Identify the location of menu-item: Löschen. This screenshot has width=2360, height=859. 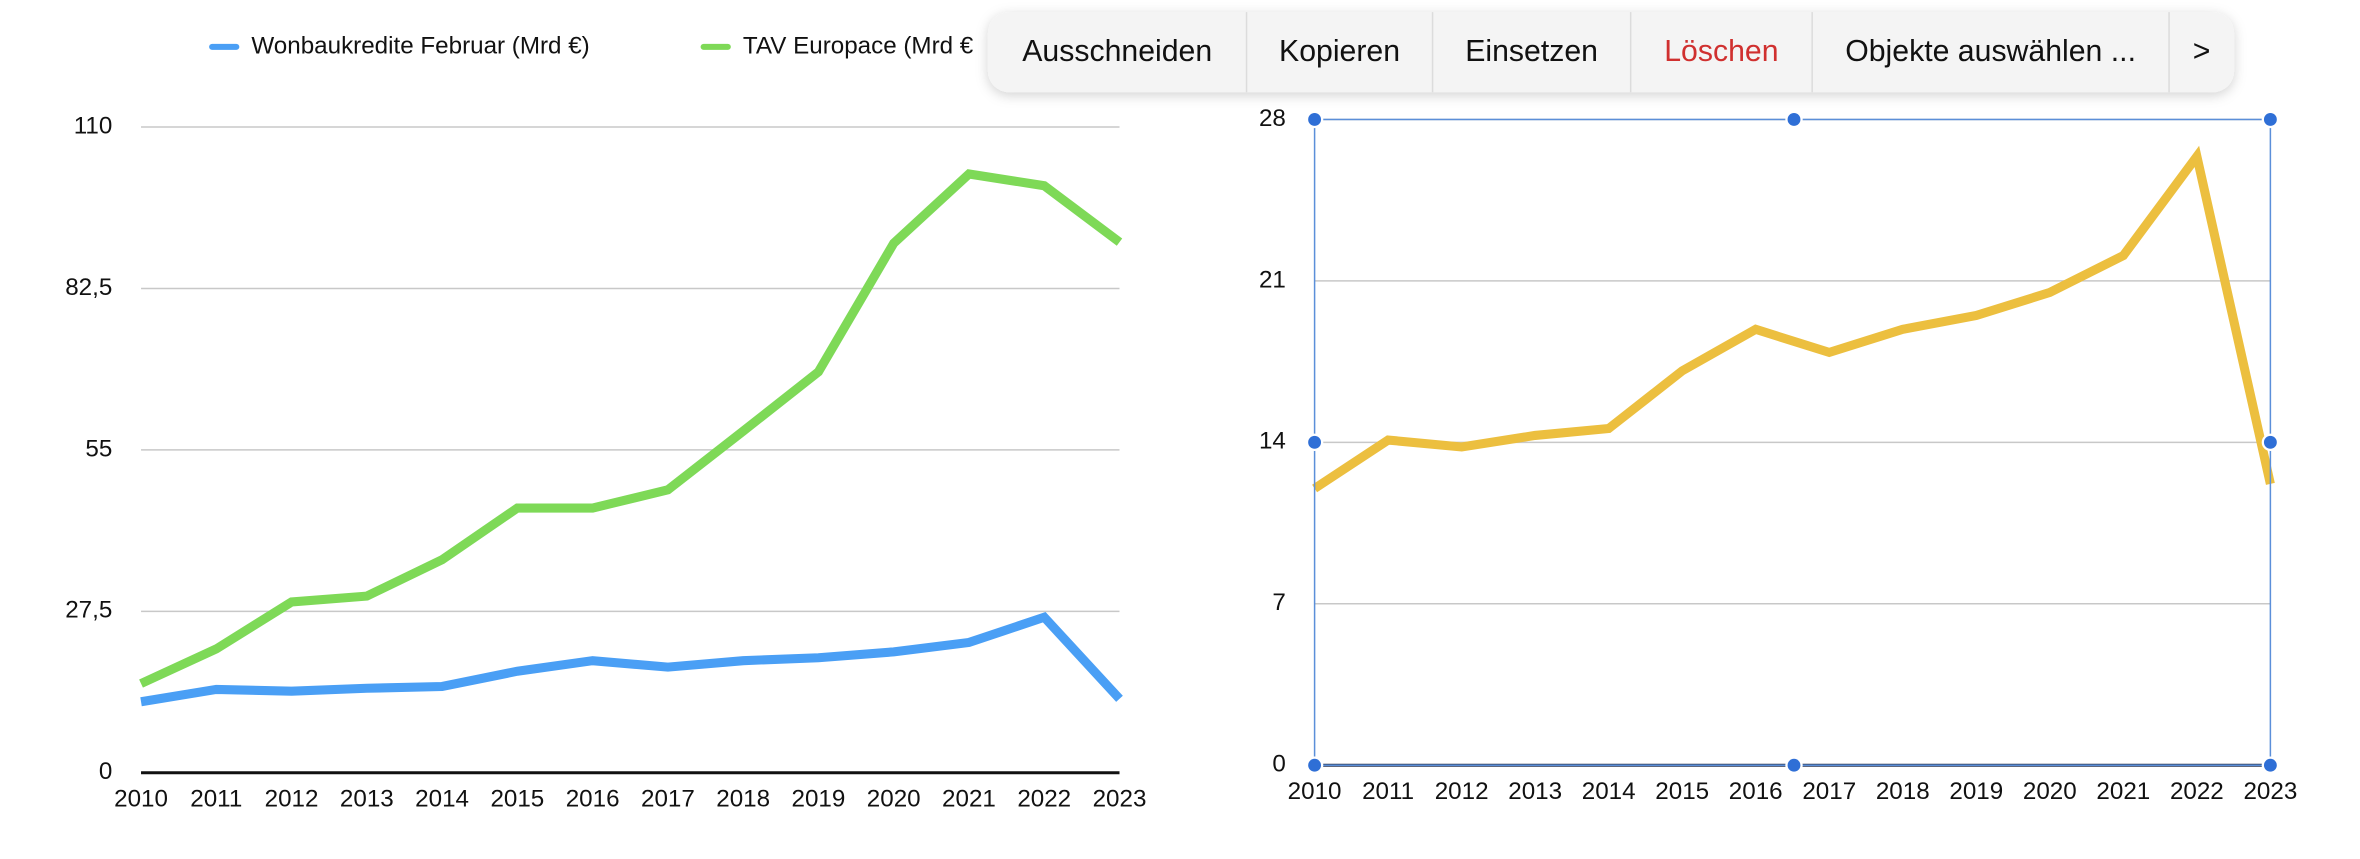
(1721, 51).